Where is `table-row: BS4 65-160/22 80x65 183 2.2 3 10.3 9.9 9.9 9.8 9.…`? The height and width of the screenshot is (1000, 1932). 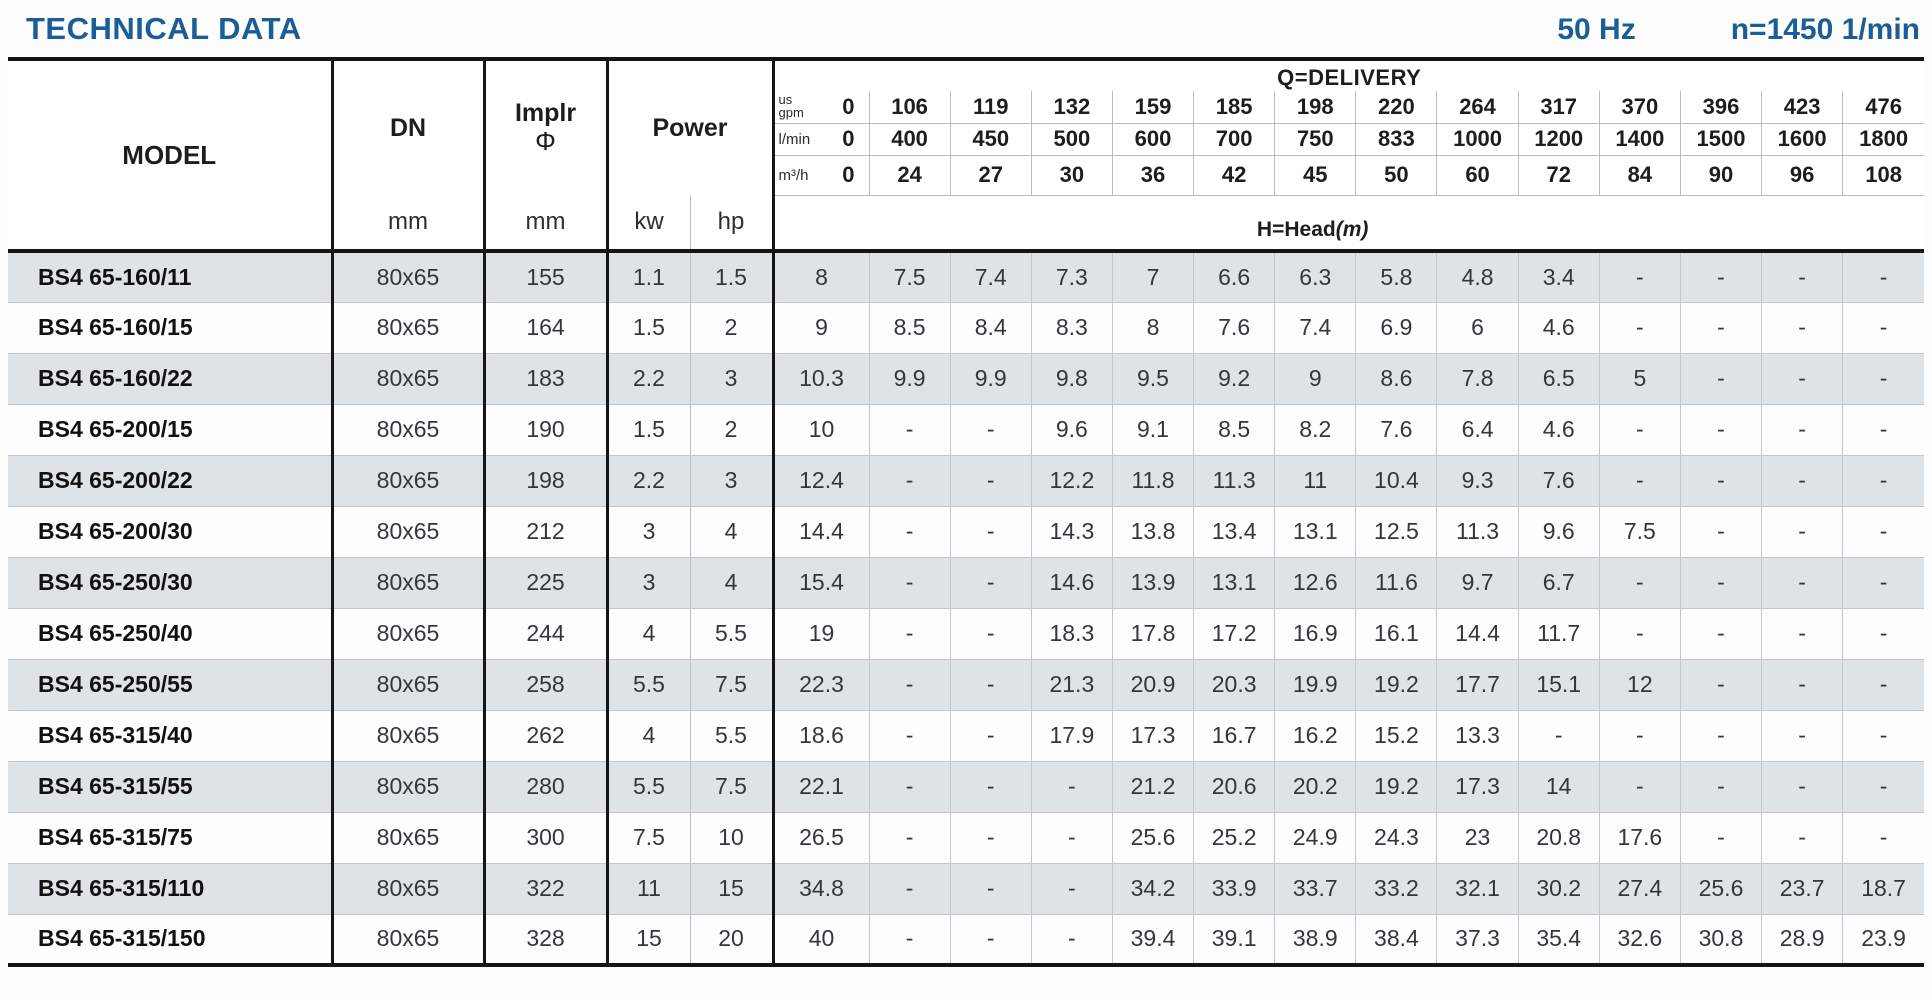 table-row: BS4 65-160/22 80x65 183 2.2 3 10.3 9.9 9.9 9.8 9.… is located at coordinates (966, 379).